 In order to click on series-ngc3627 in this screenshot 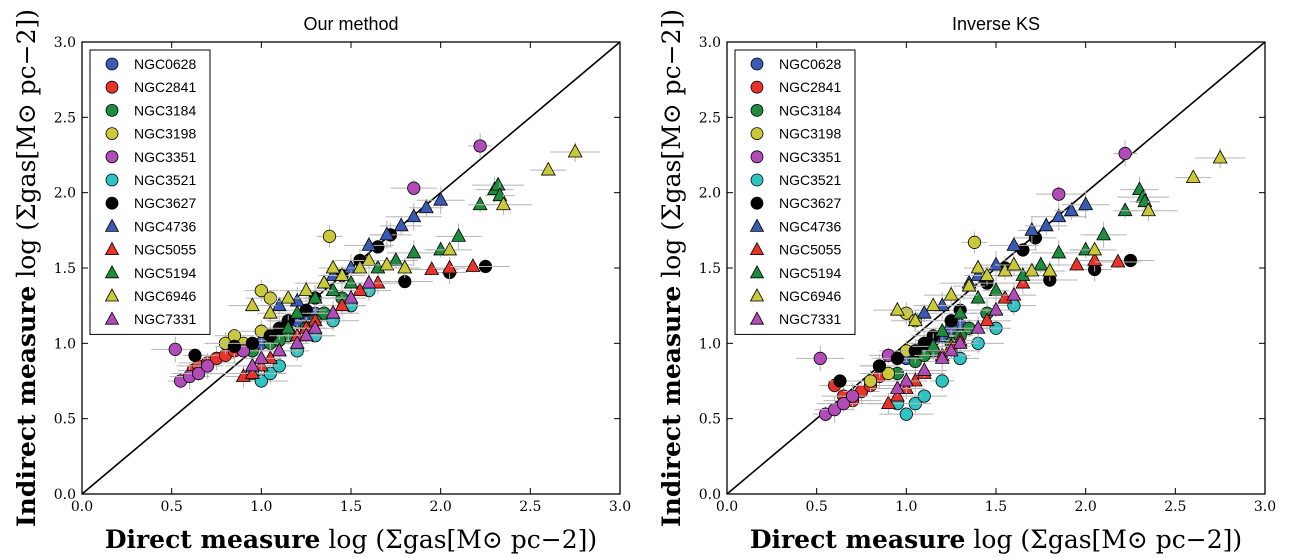, I will do `click(346, 292)`.